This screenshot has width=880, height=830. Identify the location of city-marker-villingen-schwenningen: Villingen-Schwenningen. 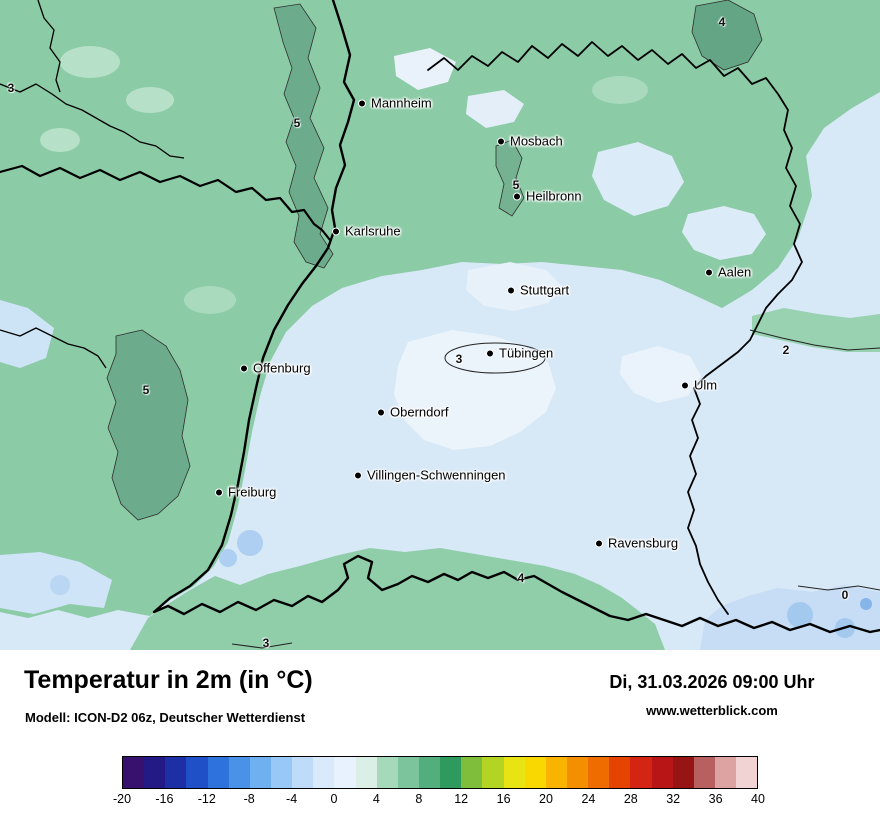
(430, 475).